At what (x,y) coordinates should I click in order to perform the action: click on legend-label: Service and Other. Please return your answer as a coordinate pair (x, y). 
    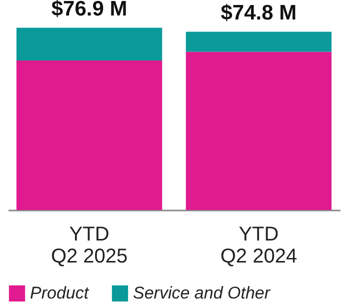
    Looking at the image, I should click on (202, 292).